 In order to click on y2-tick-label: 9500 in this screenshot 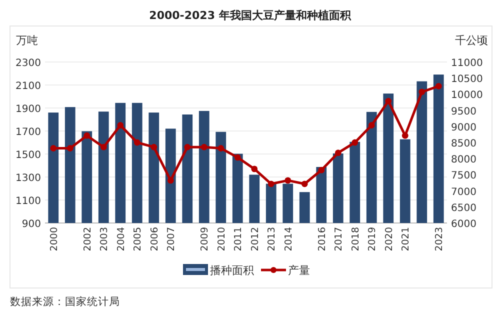, I will do `click(463, 112)`.